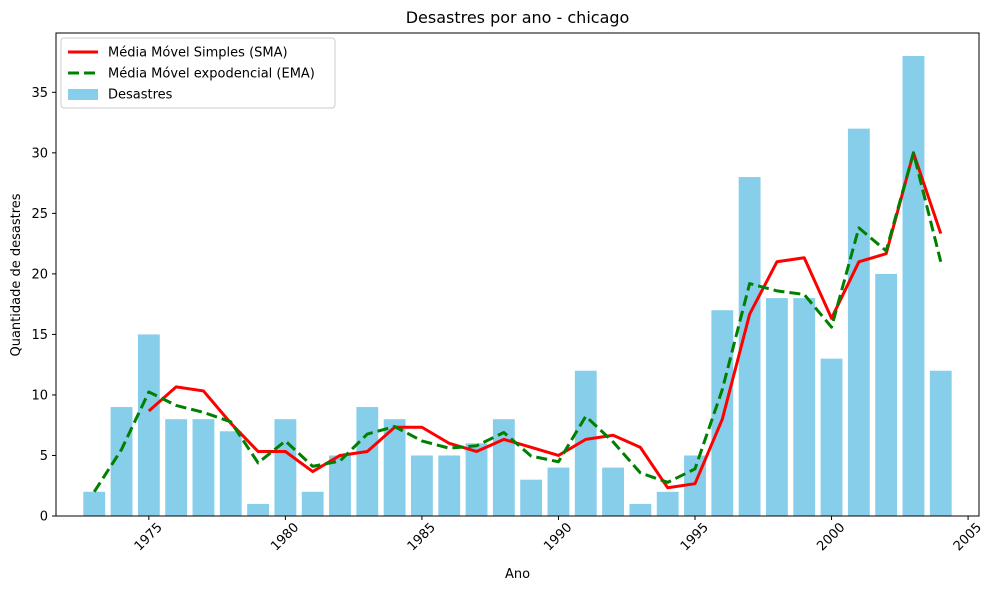  Describe the element at coordinates (198, 53) in the screenshot. I see `legend-entry-sma: Média Móvel Simples (SMA)` at that location.